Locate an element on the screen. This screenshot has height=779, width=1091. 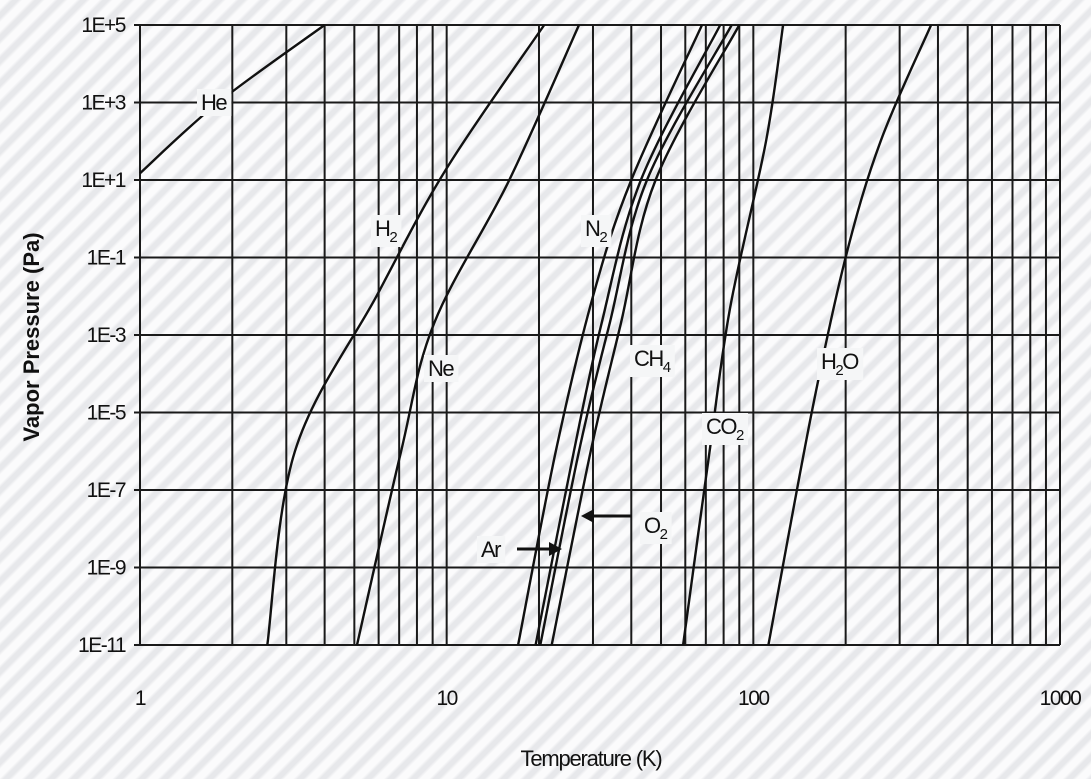
label-he: He is located at coordinates (214, 102).